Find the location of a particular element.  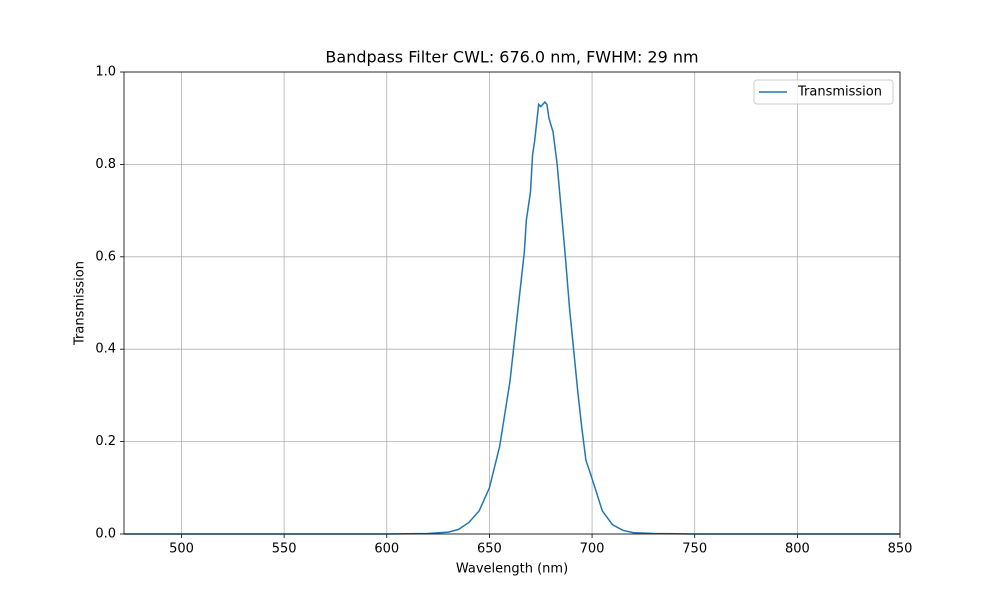

y-tick-label: 0.6 is located at coordinates (105, 256).